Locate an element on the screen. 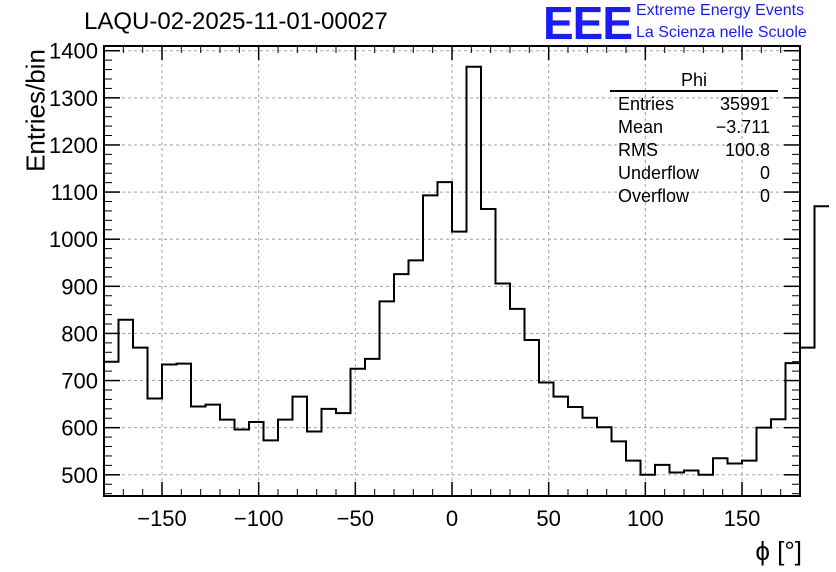 This screenshot has width=836, height=572. stats-row-overflow: Overflow 0 is located at coordinates (694, 197).